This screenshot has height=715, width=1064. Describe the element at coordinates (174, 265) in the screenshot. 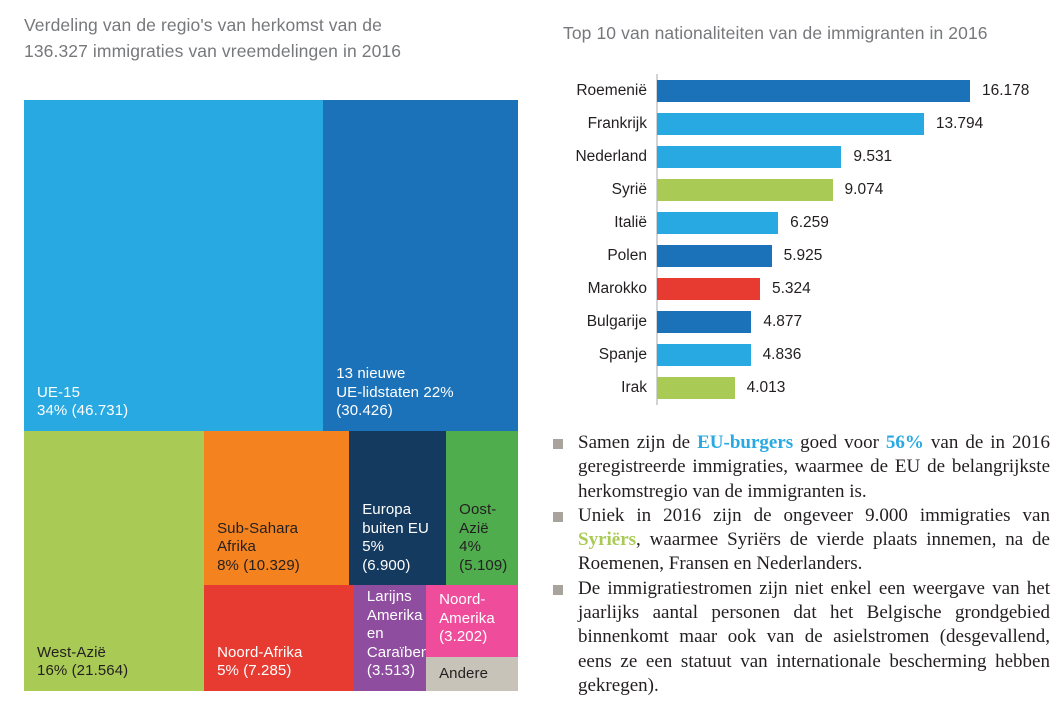

I see `treemap-tile-ue15: UE-15 34% (46.731)` at that location.